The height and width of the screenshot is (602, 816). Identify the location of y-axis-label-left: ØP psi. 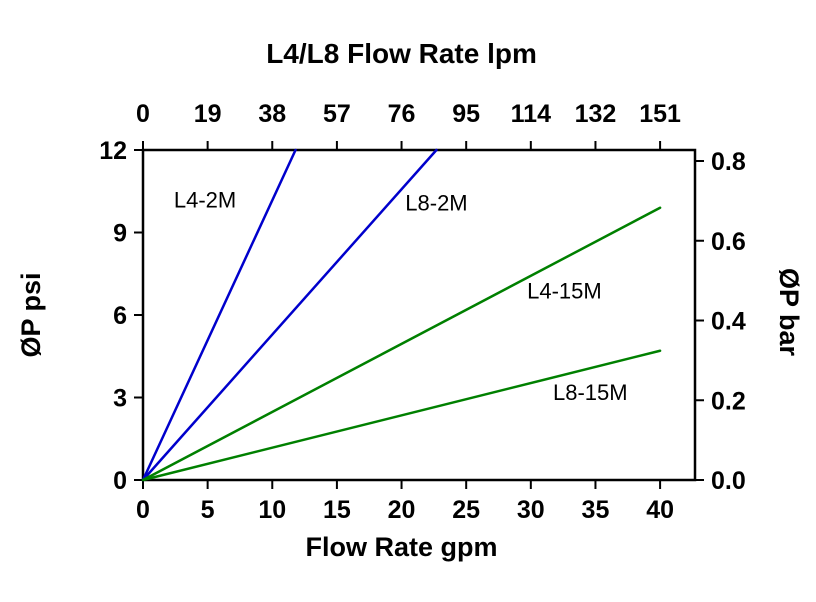
(31, 314).